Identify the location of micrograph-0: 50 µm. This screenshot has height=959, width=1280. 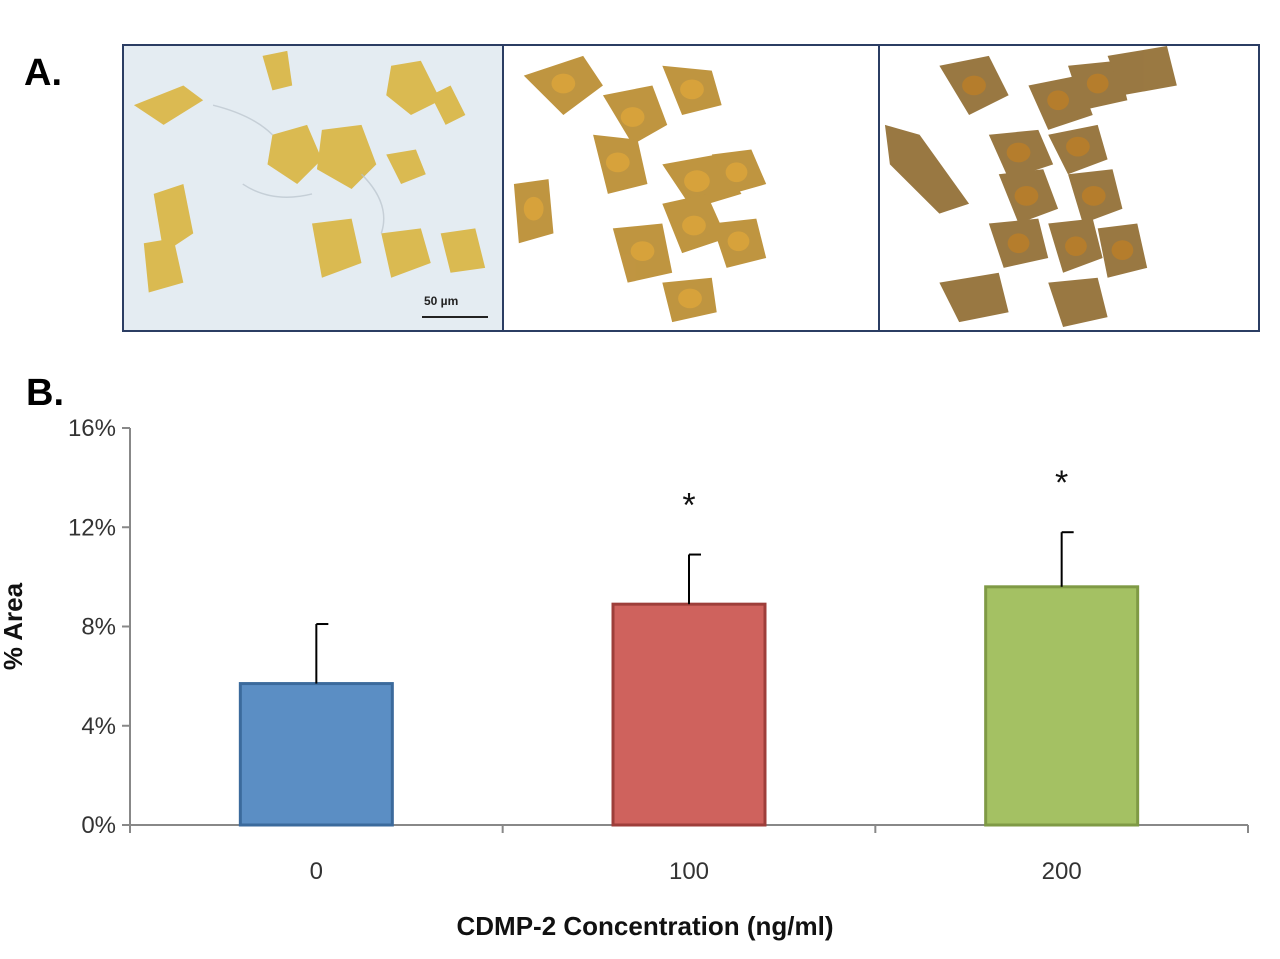
(313, 188).